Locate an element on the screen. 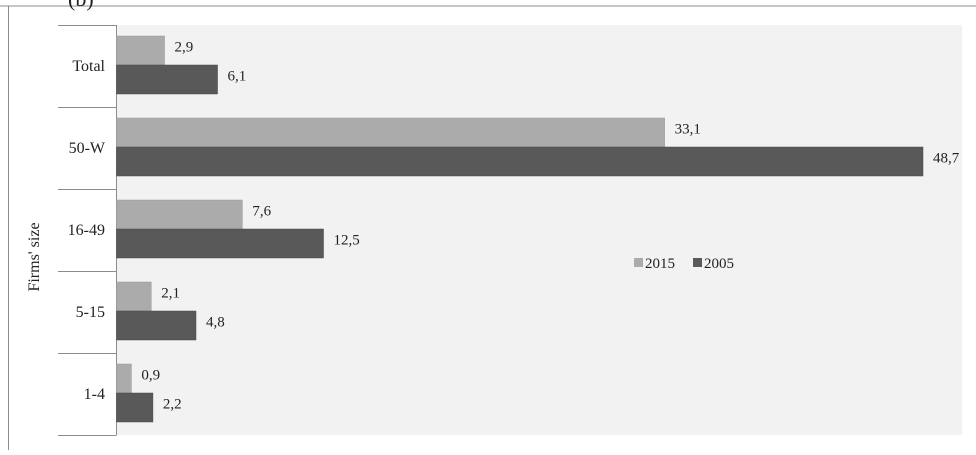 The image size is (976, 455). category-labels: Total 50-W 16-49 5-15 1-4 is located at coordinates (87, 230).